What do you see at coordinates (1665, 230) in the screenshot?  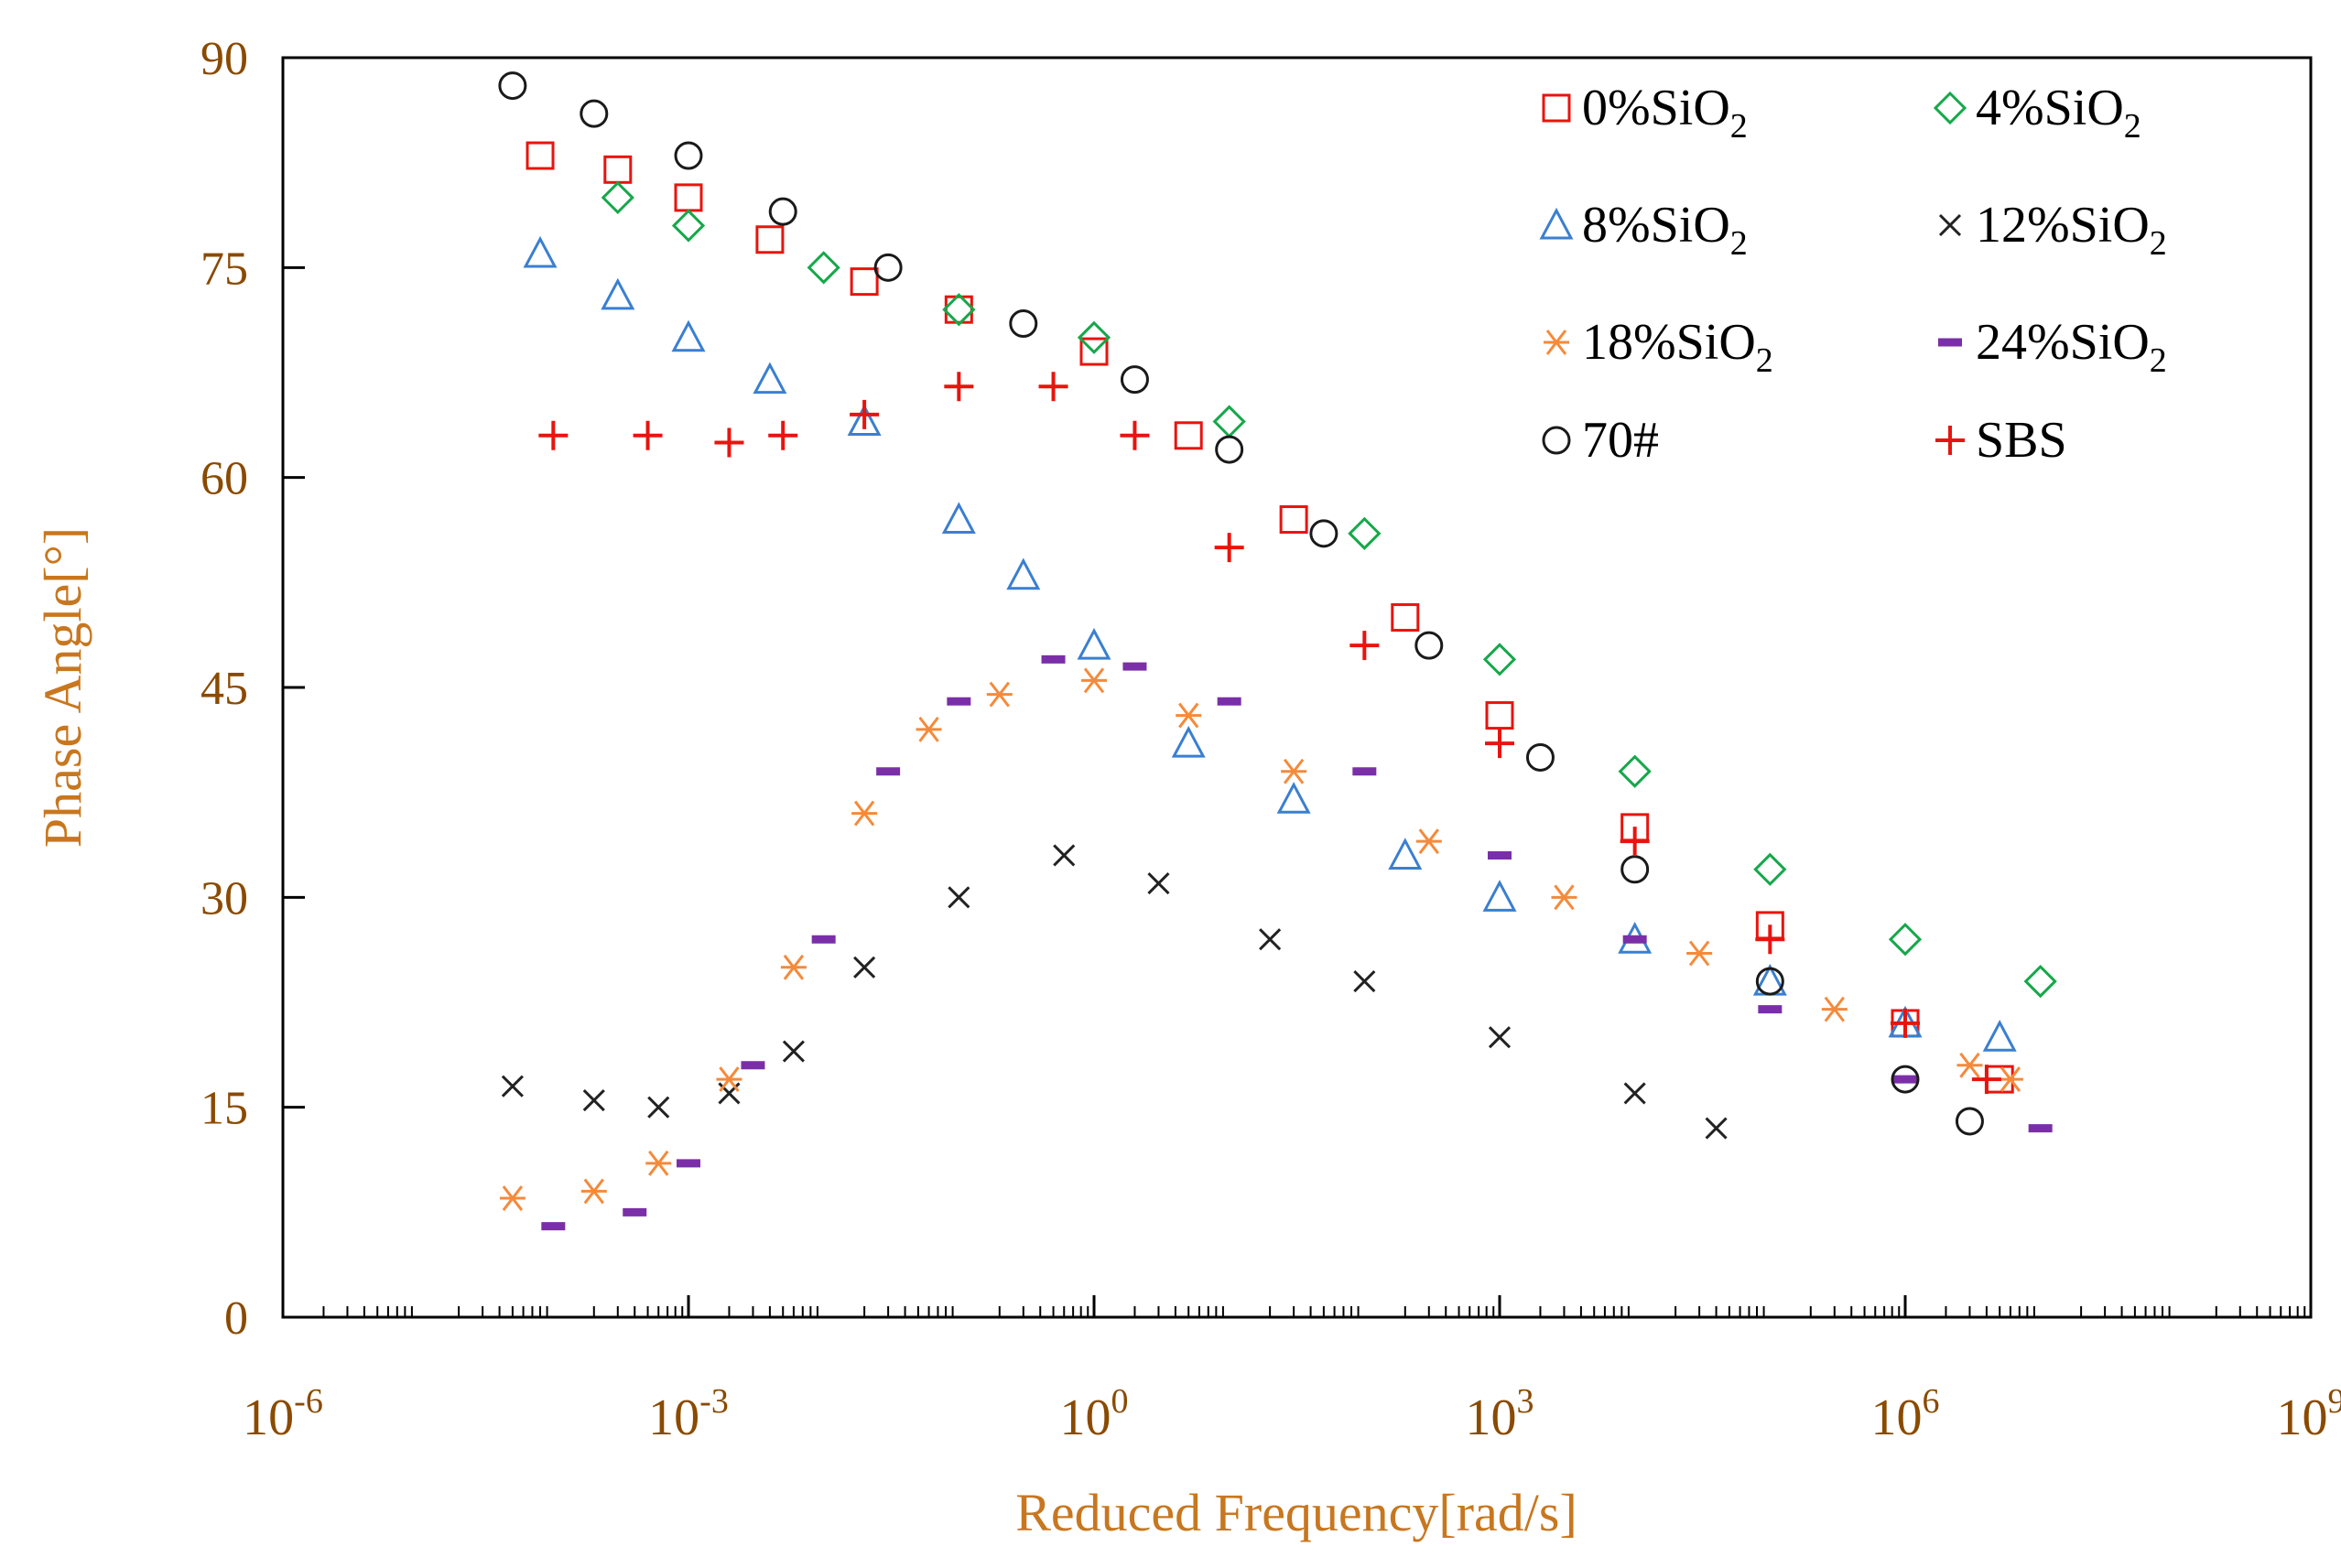 I see `legend-label: 8%SiO2` at bounding box center [1665, 230].